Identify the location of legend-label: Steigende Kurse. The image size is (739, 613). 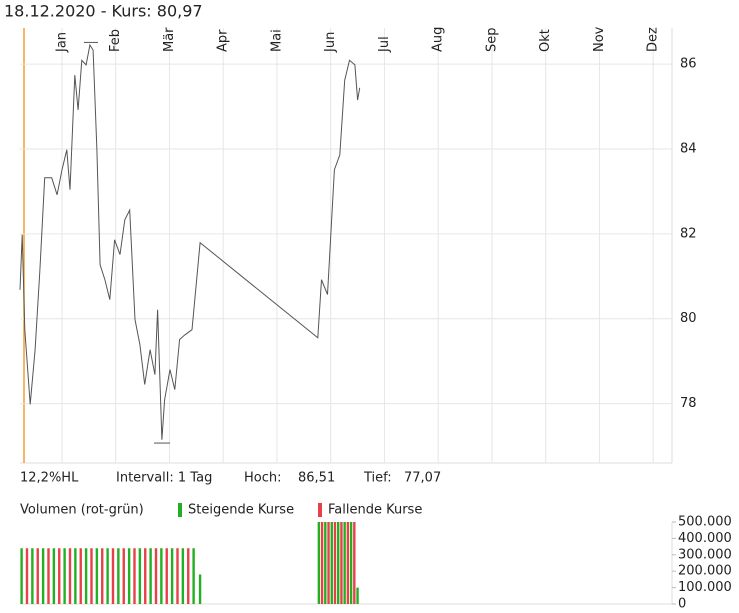
(241, 510).